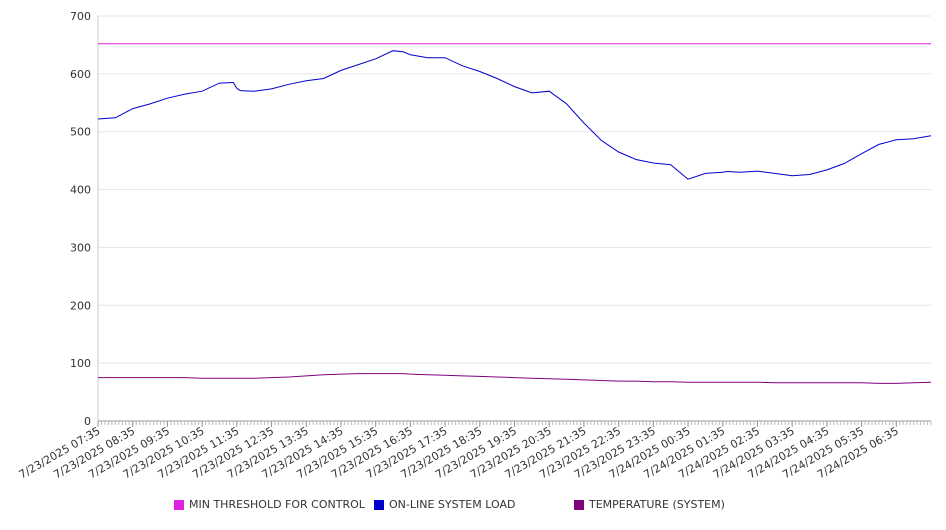 This screenshot has width=946, height=530. I want to click on legend-label-temperature: TEMPERATURE (SYSTEM), so click(657, 504).